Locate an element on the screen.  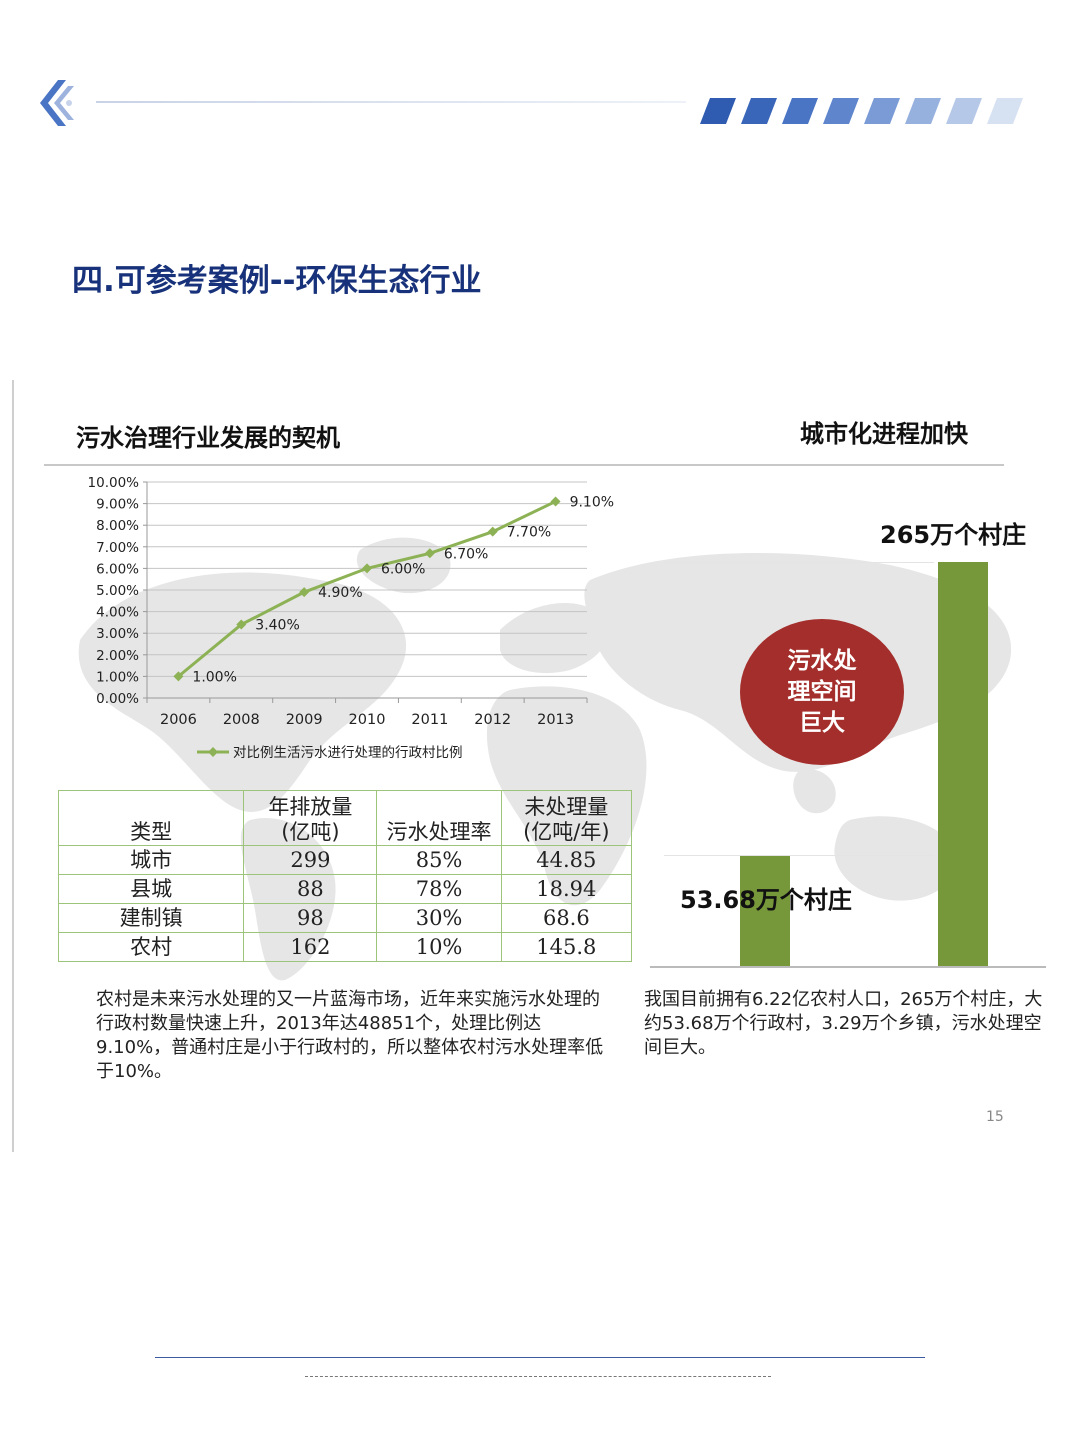
table-row: 农村 162 10% 145.8 is located at coordinates (345, 947).